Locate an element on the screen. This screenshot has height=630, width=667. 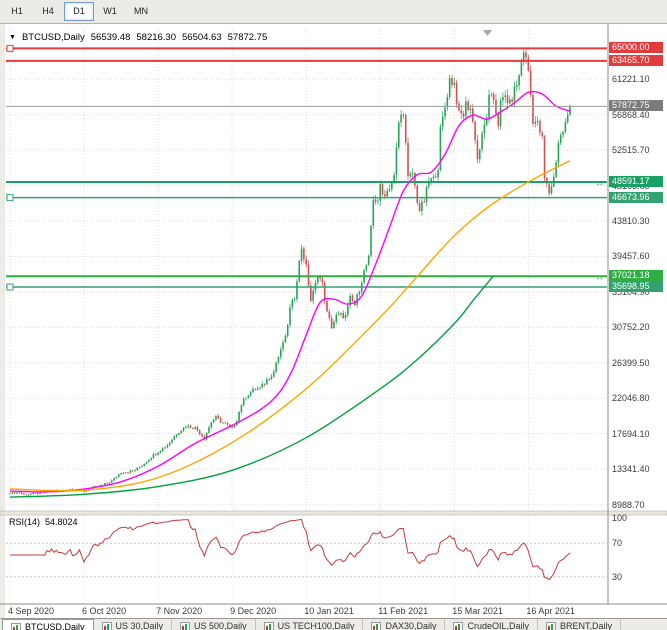
price-tick: 52515.70 is located at coordinates (631, 150).